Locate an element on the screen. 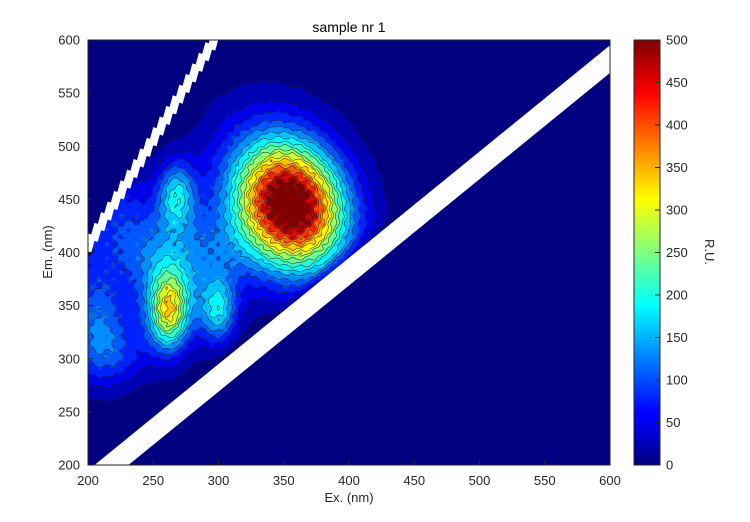 The image size is (750, 522). y-tick-label: 300 is located at coordinates (69, 358).